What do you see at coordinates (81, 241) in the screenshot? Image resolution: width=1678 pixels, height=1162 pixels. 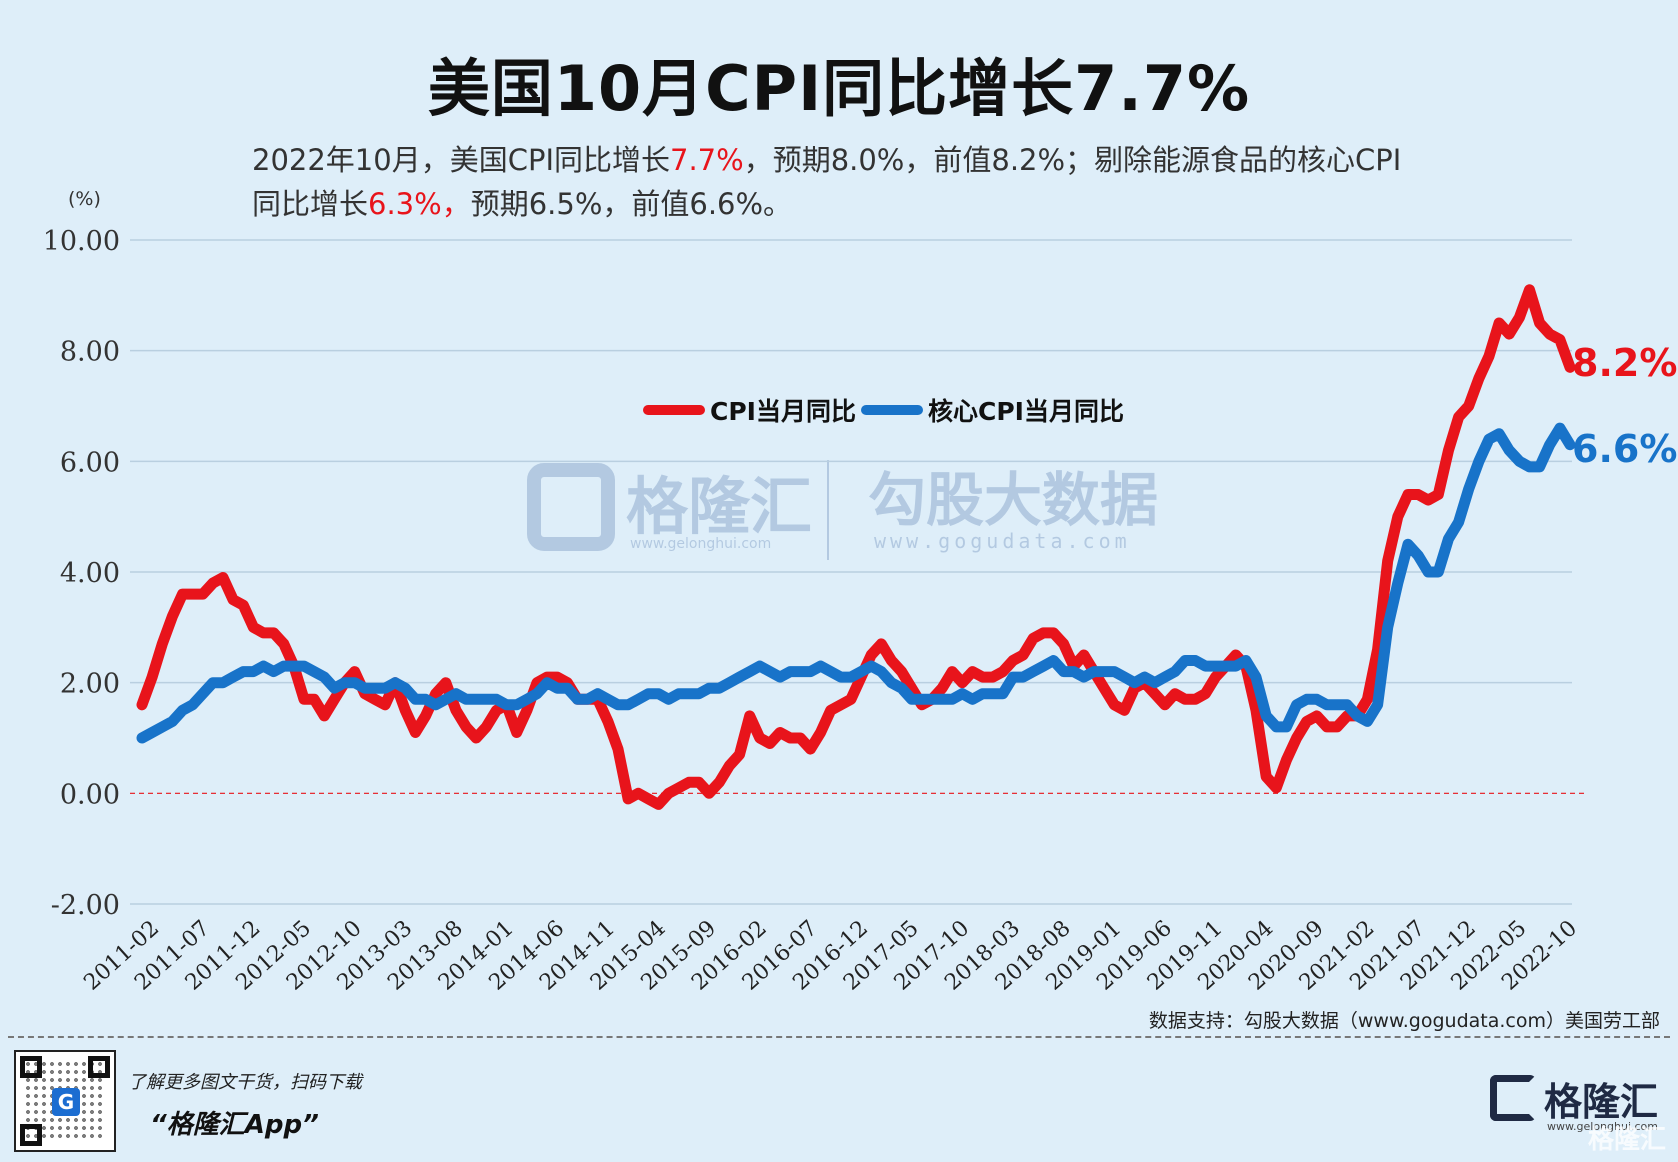 I see `y-tick-label: 10.00` at bounding box center [81, 241].